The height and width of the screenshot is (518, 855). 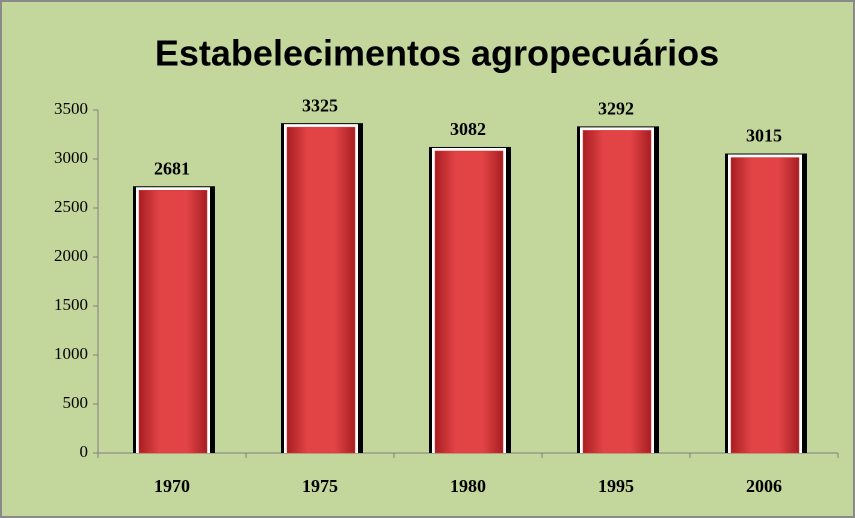 I want to click on x-tick-label: 1970, so click(x=172, y=486).